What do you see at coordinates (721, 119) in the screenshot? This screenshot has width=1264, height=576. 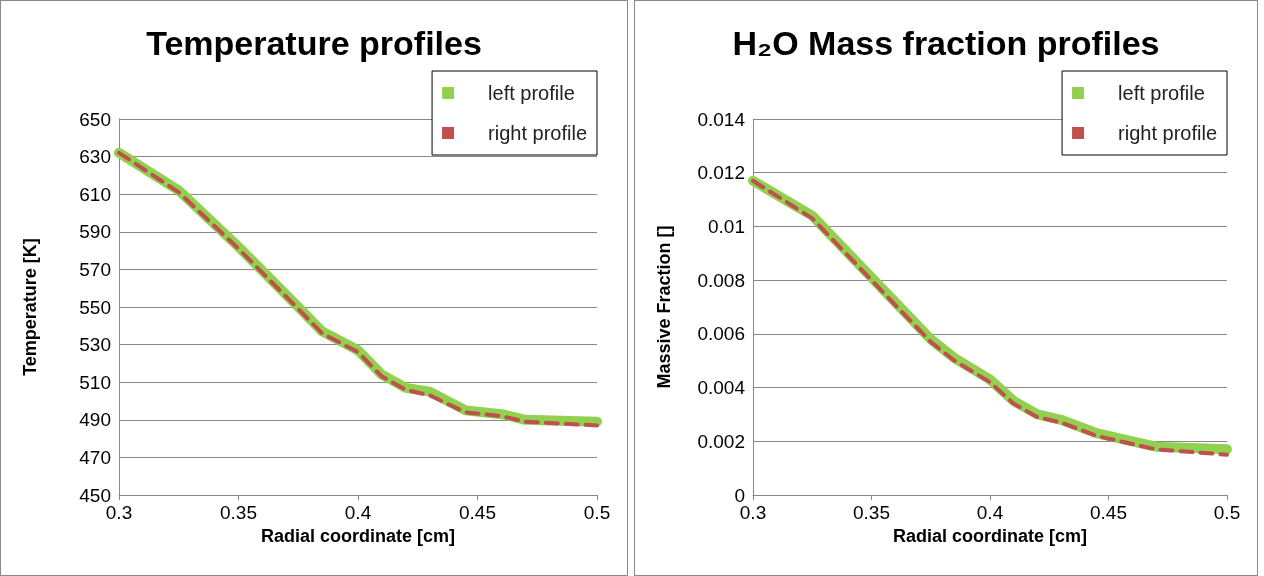 I see `y-tick-label: 0.014` at bounding box center [721, 119].